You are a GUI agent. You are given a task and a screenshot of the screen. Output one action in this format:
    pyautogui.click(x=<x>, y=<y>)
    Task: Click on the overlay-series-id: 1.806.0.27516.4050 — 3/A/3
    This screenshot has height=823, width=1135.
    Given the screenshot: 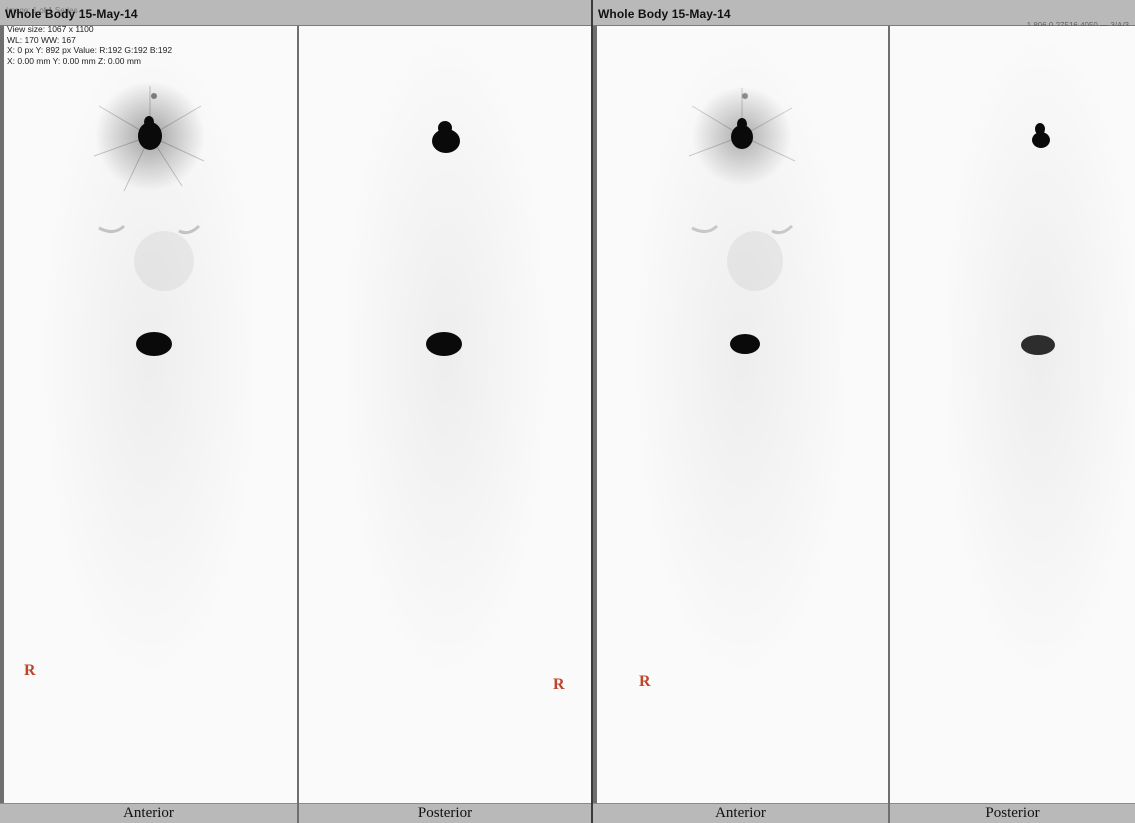 What is the action you would take?
    pyautogui.click(x=1078, y=25)
    